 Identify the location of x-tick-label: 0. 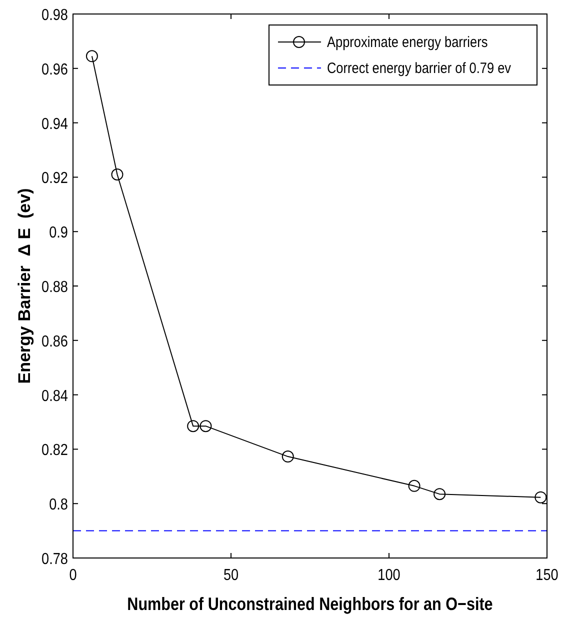
(73, 575).